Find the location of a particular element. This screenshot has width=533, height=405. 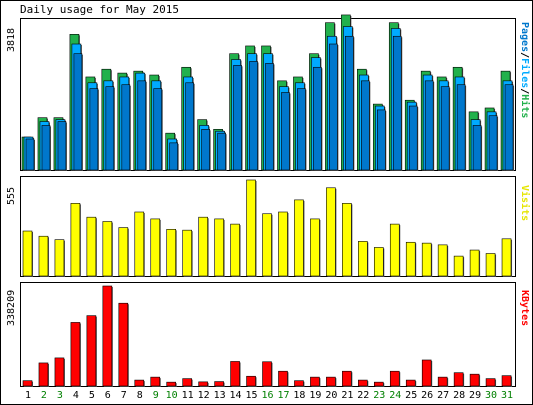

legend-files: Files is located at coordinates (524, 73).